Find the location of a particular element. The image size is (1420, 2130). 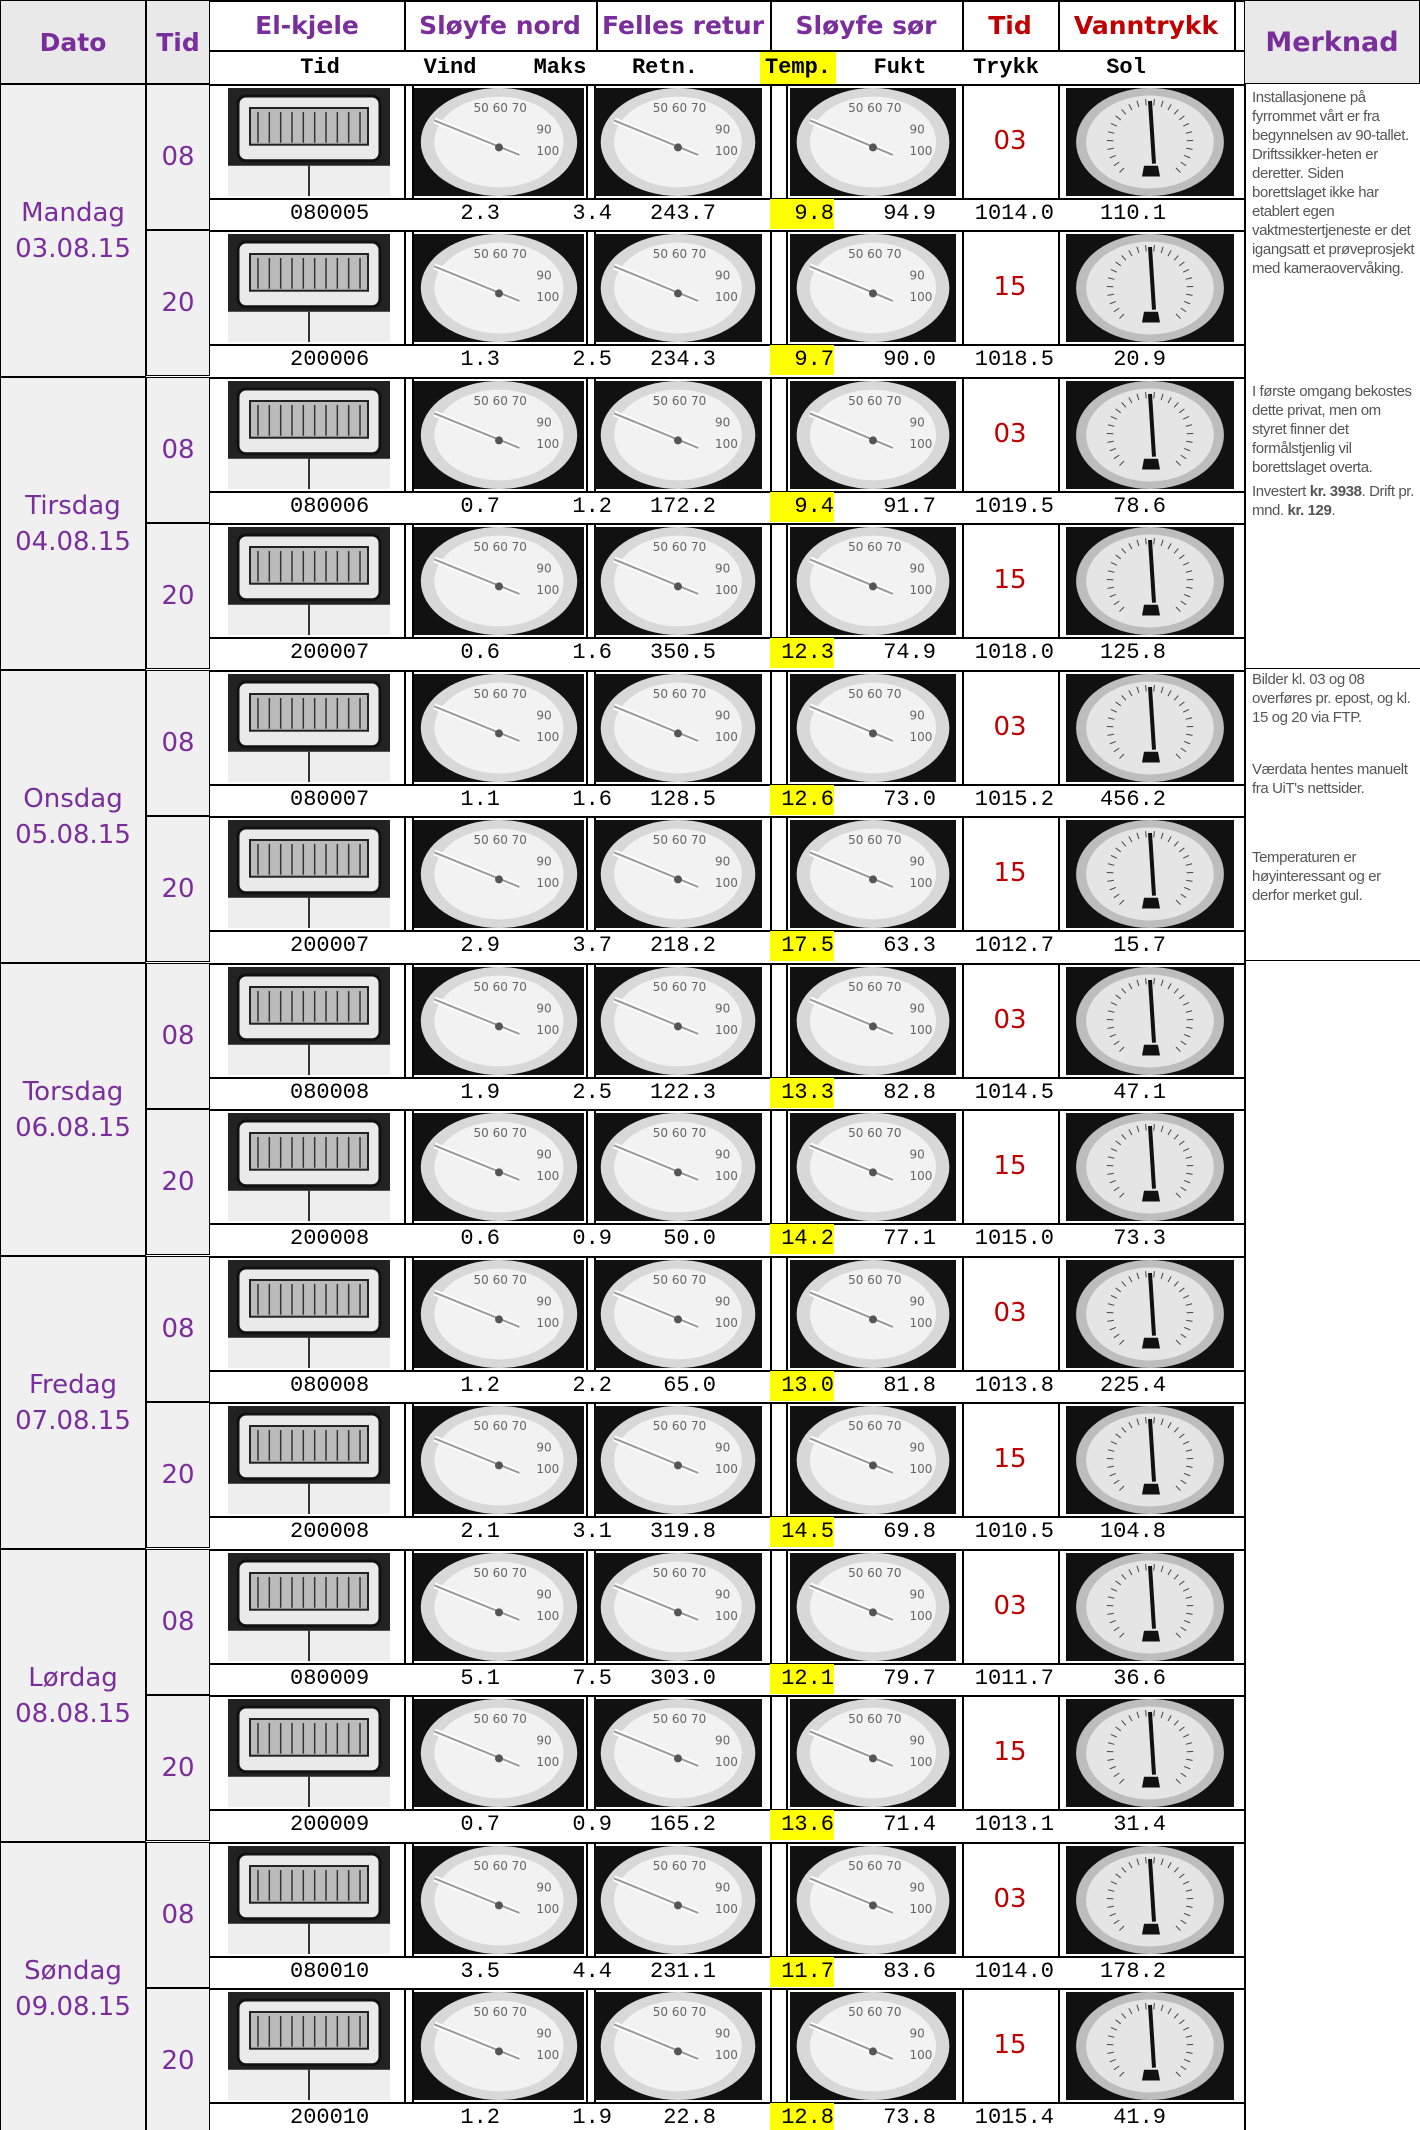

value-maks: 3.1 is located at coordinates (592, 1531).